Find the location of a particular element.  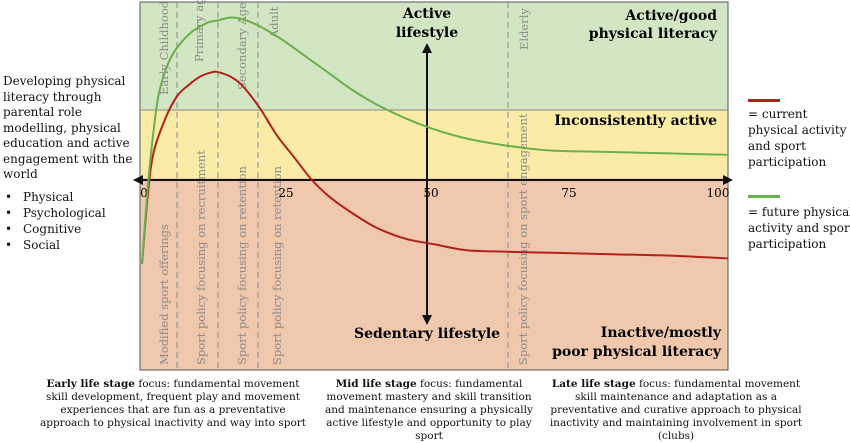

active-label-2: lifestyle is located at coordinates (427, 33).